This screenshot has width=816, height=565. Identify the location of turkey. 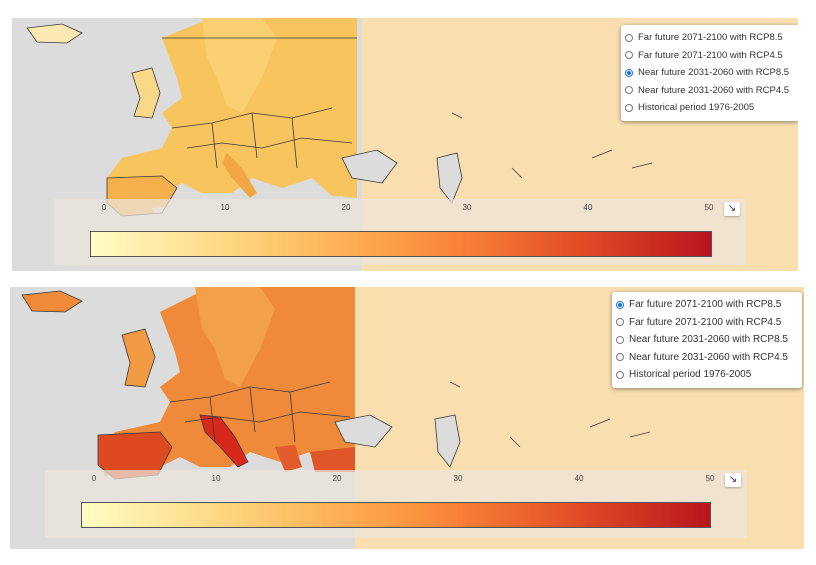
(332, 459).